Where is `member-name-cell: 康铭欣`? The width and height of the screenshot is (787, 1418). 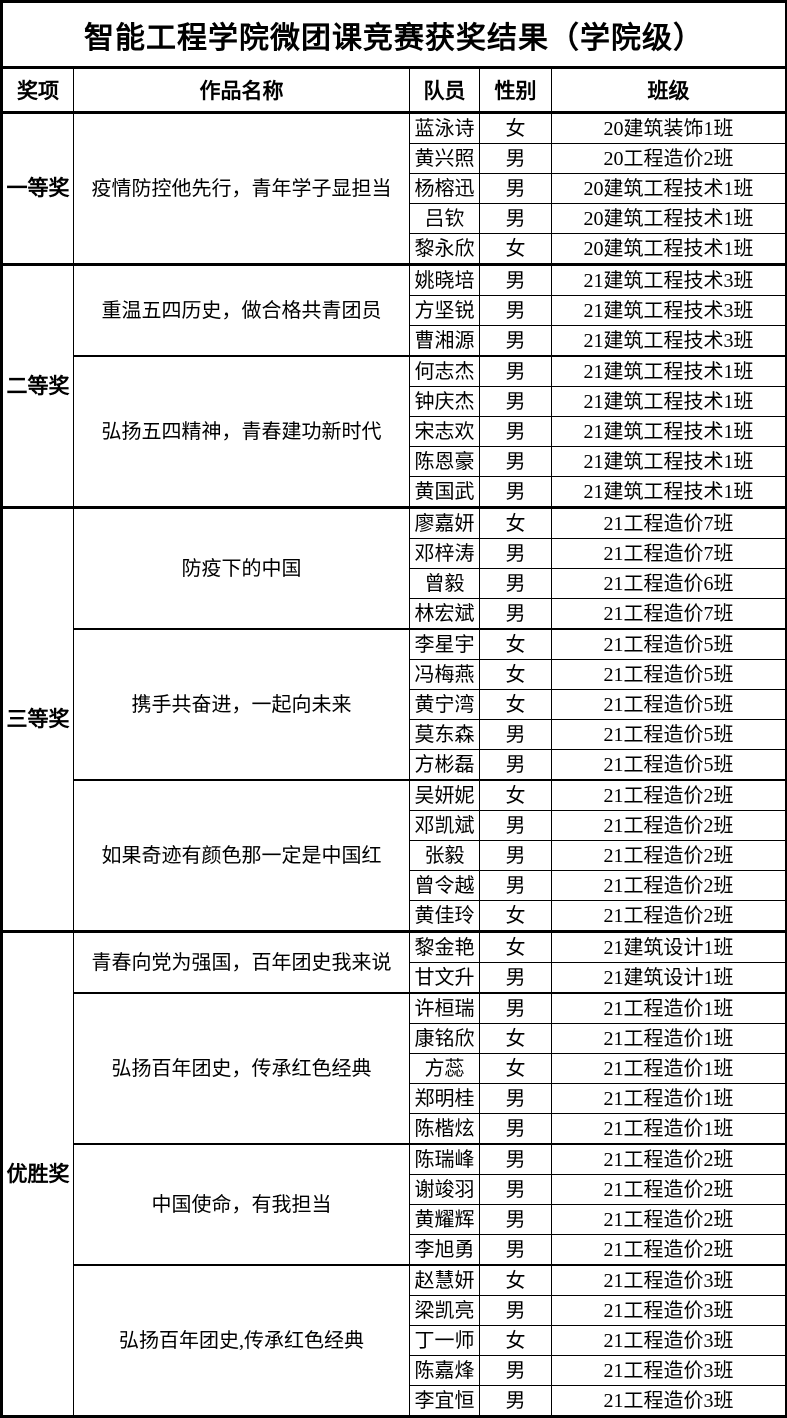
member-name-cell: 康铭欣 is located at coordinates (444, 1038).